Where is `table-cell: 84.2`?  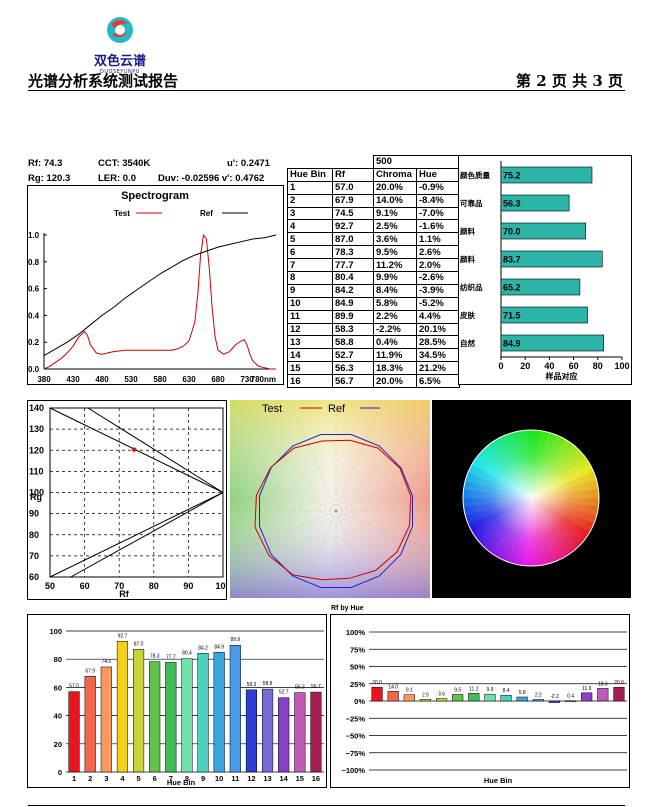 table-cell: 84.2 is located at coordinates (353, 290).